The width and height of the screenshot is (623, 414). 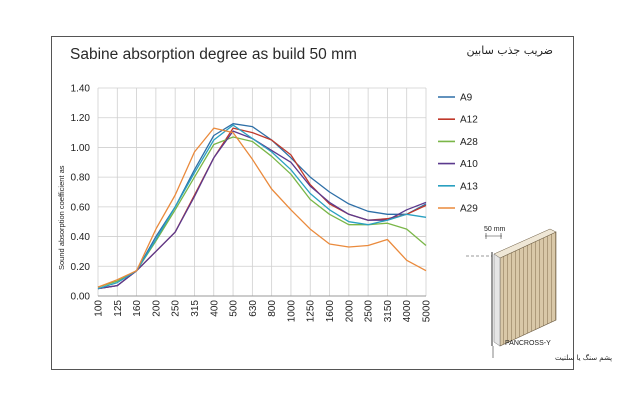 I want to click on panel-illustration: 50 mm PANCROSS-Y پشم سنگ یا سلنیت, so click(x=539, y=294).